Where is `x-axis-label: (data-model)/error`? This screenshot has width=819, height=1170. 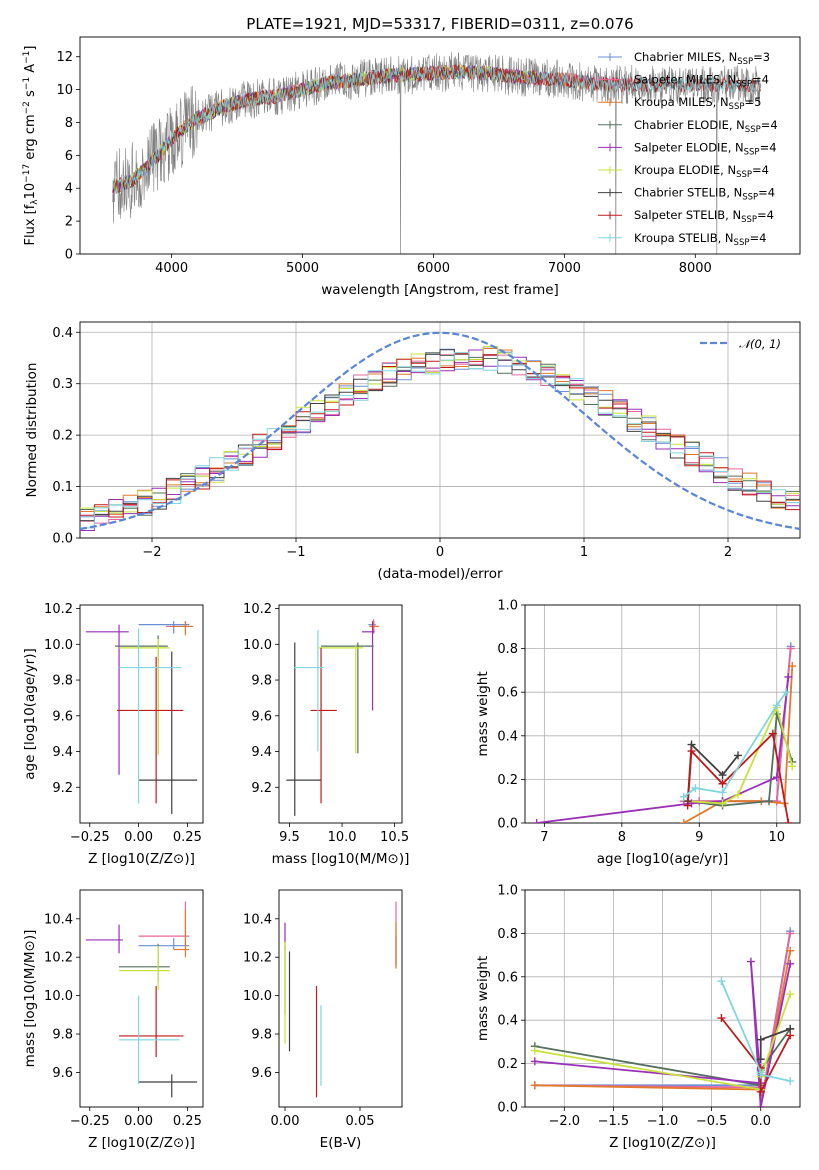 x-axis-label: (data-model)/error is located at coordinates (440, 574).